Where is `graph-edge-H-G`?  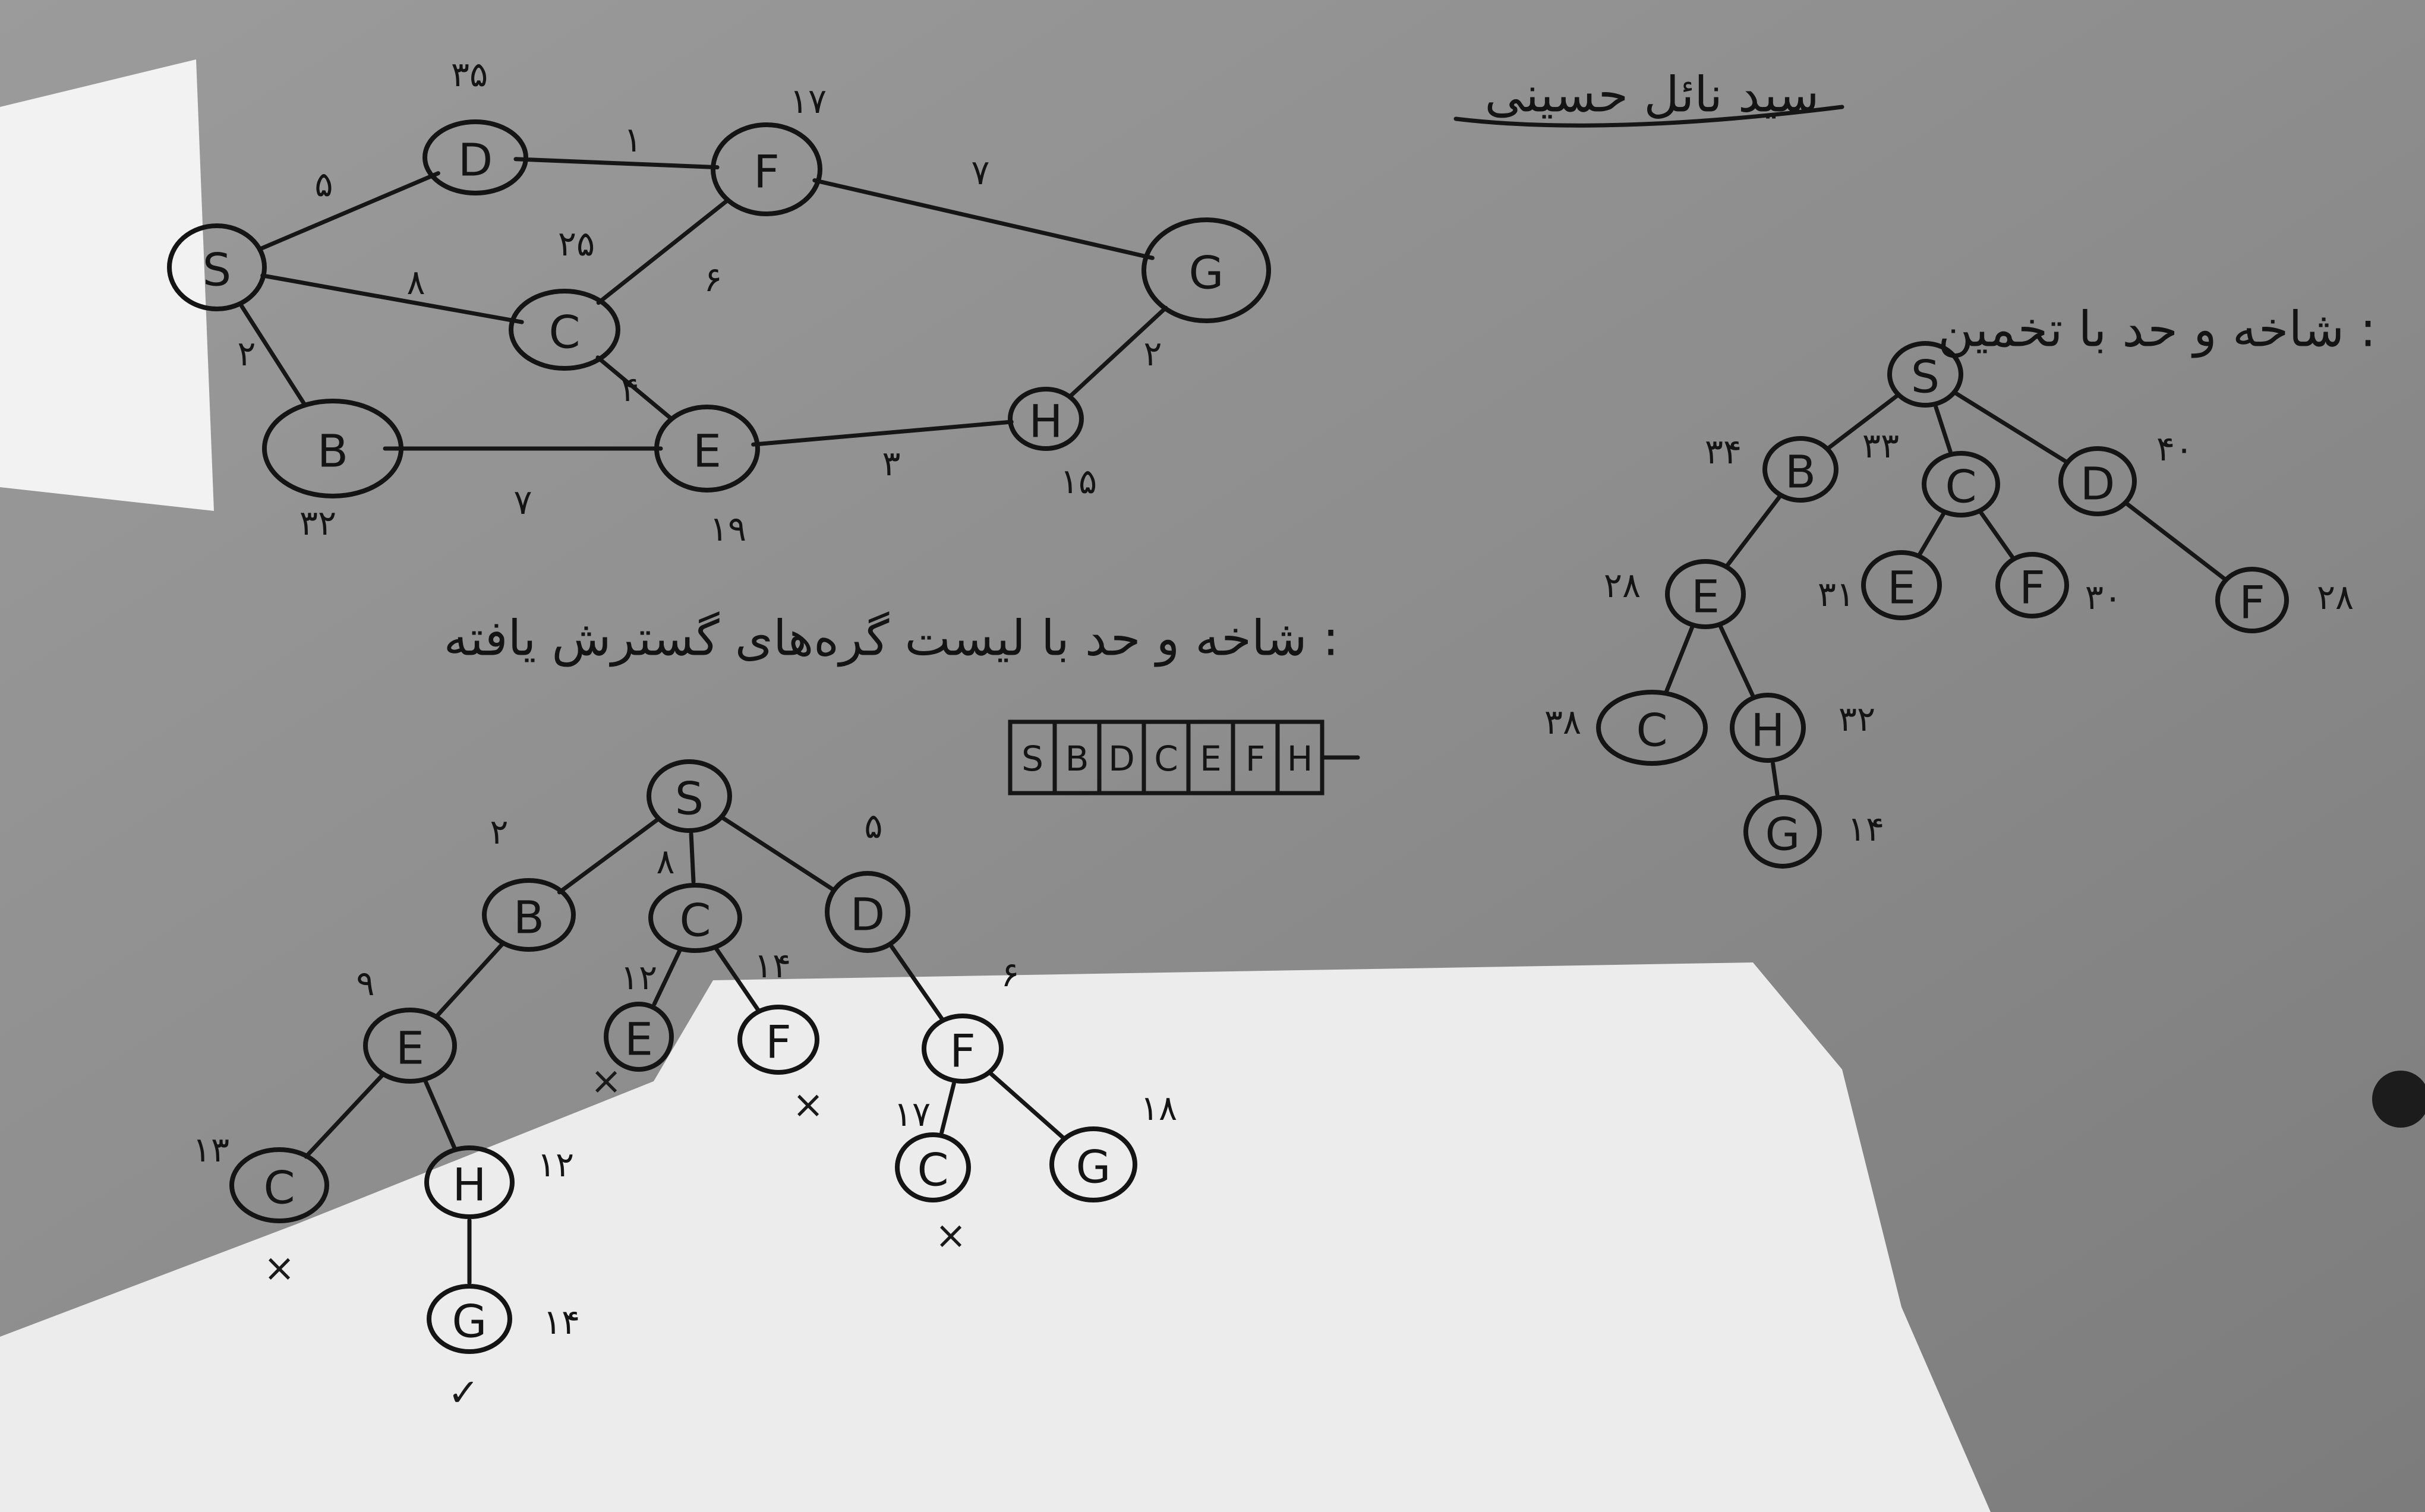
graph-edge-H-G is located at coordinates (1118, 351).